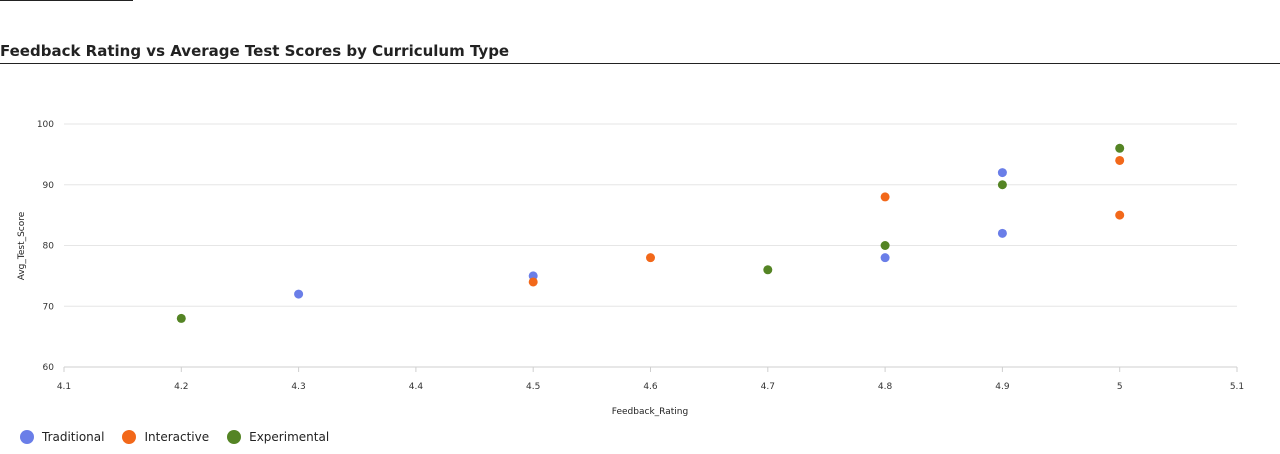  I want to click on x-tick-label: 4.8, so click(885, 387).